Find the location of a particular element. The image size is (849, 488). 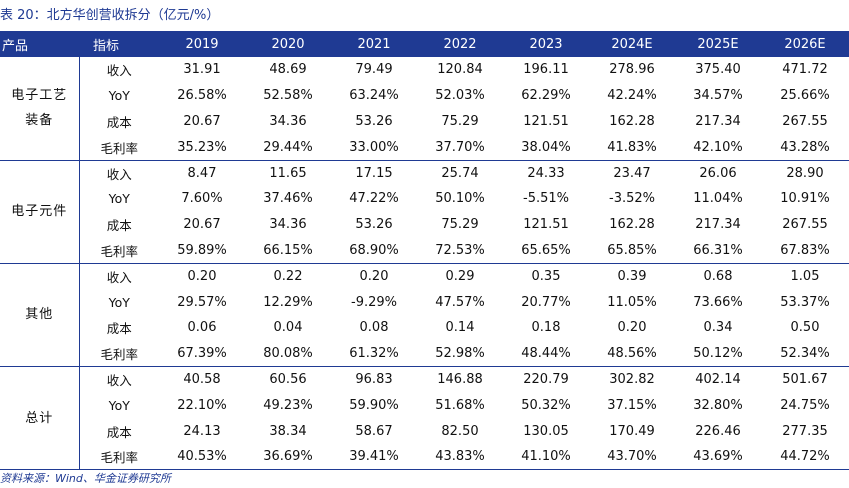

table-row: 成本 0.06 0.04 0.08 0.14 0.18 0.20 0.34 0.50 is located at coordinates (424, 328).